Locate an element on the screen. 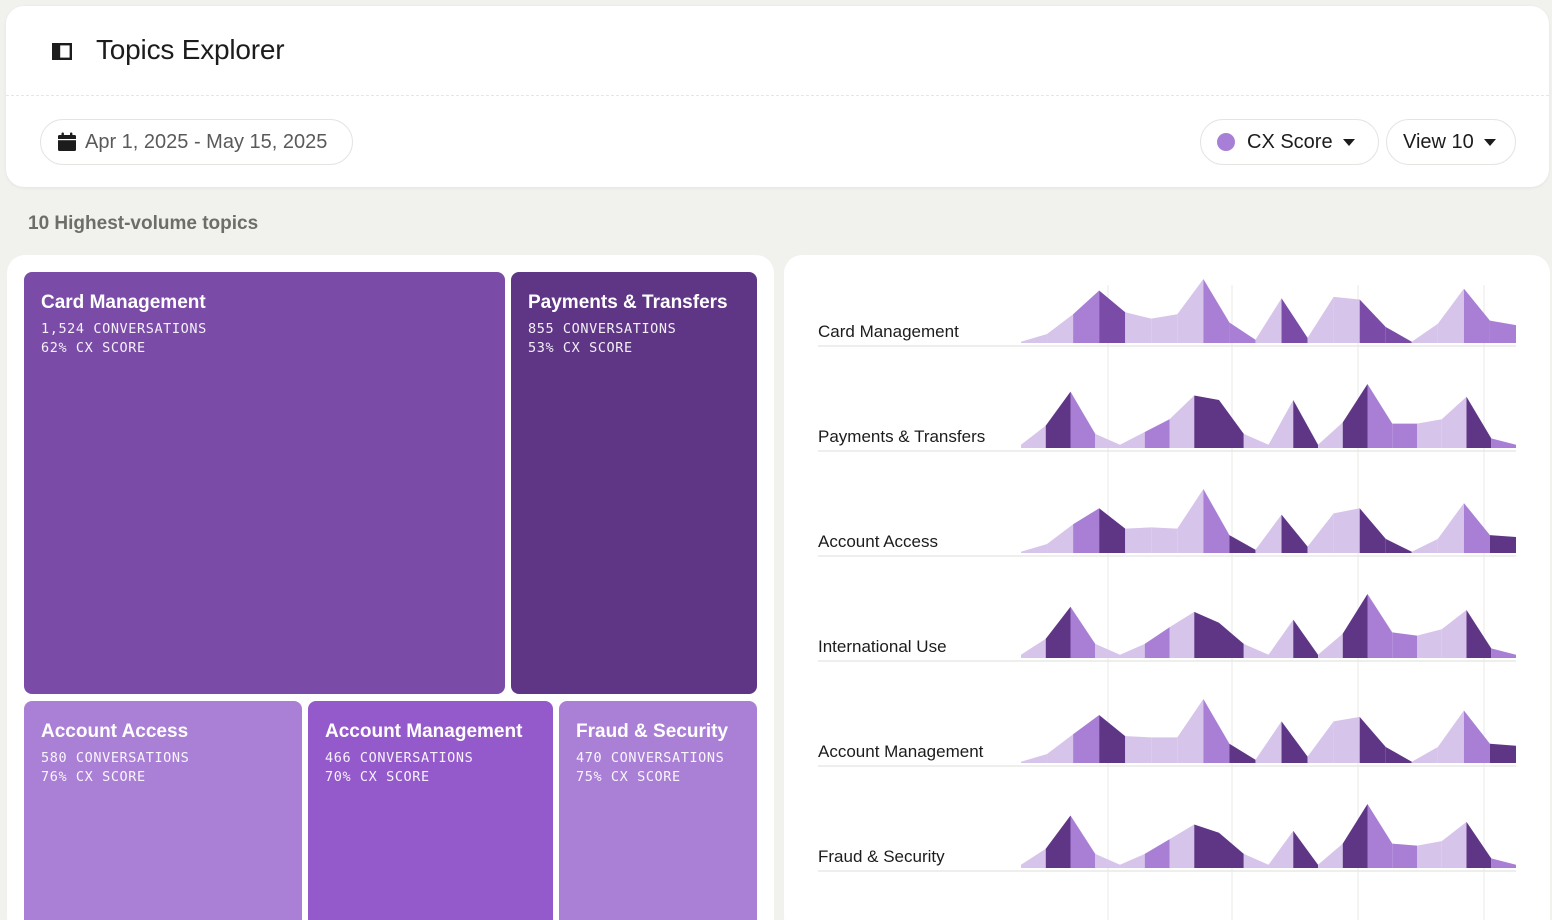  view-count-selector: View 10 is located at coordinates (1451, 142).